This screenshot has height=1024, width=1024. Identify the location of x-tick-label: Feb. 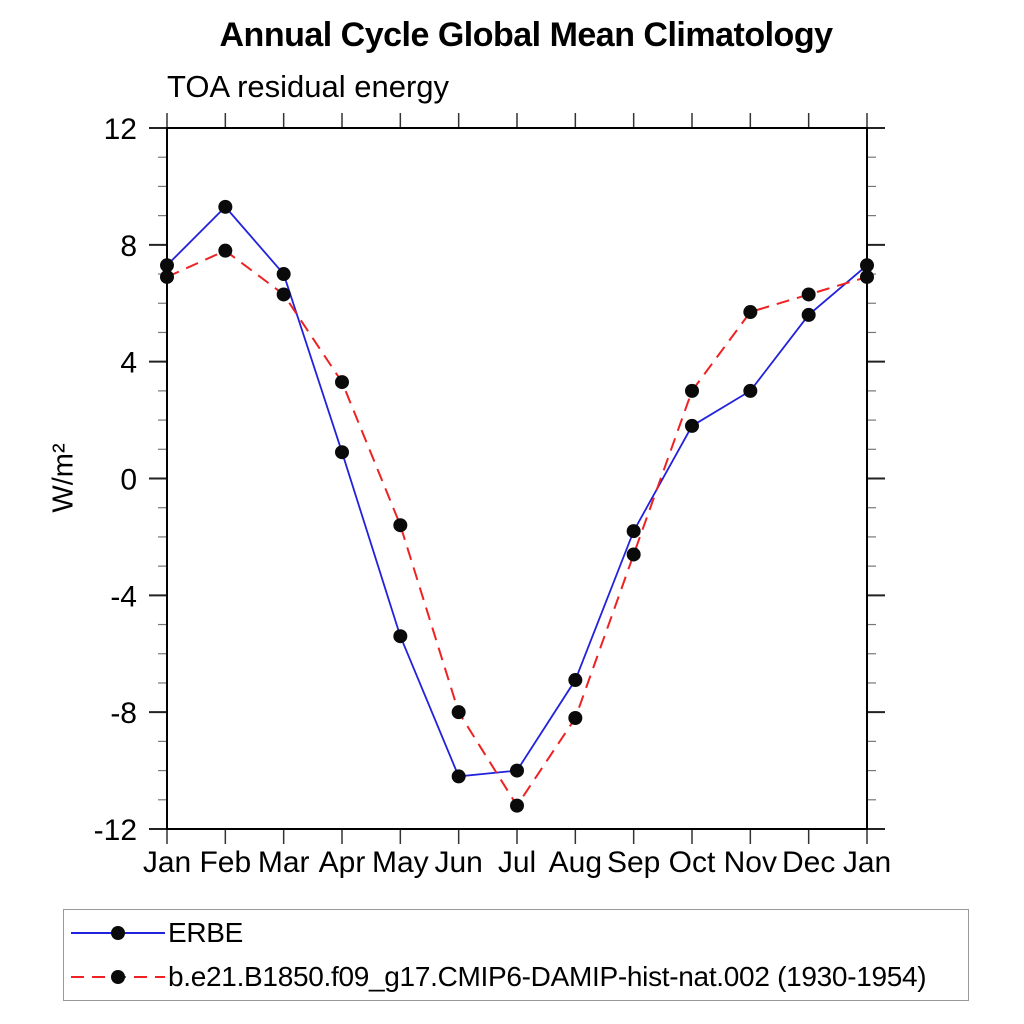
(225, 862).